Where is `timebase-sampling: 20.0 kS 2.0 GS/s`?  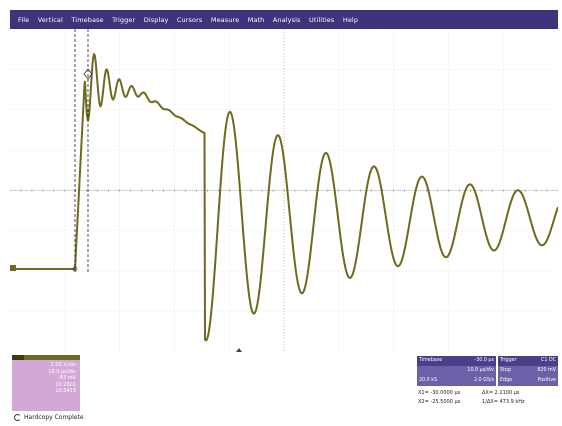 timebase-sampling: 20.0 kS 2.0 GS/s is located at coordinates (456, 381).